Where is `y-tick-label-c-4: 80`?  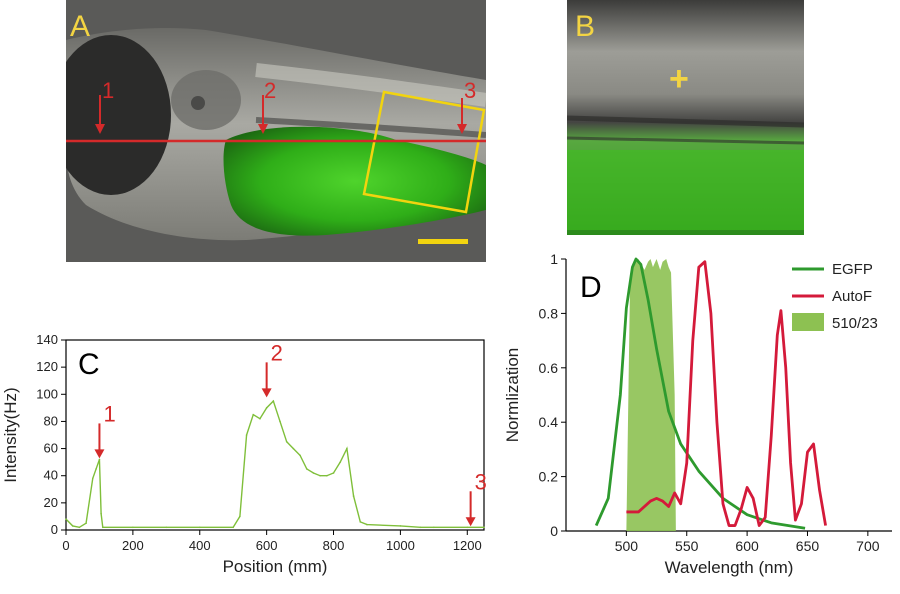
y-tick-label-c-4: 80 is located at coordinates (51, 420).